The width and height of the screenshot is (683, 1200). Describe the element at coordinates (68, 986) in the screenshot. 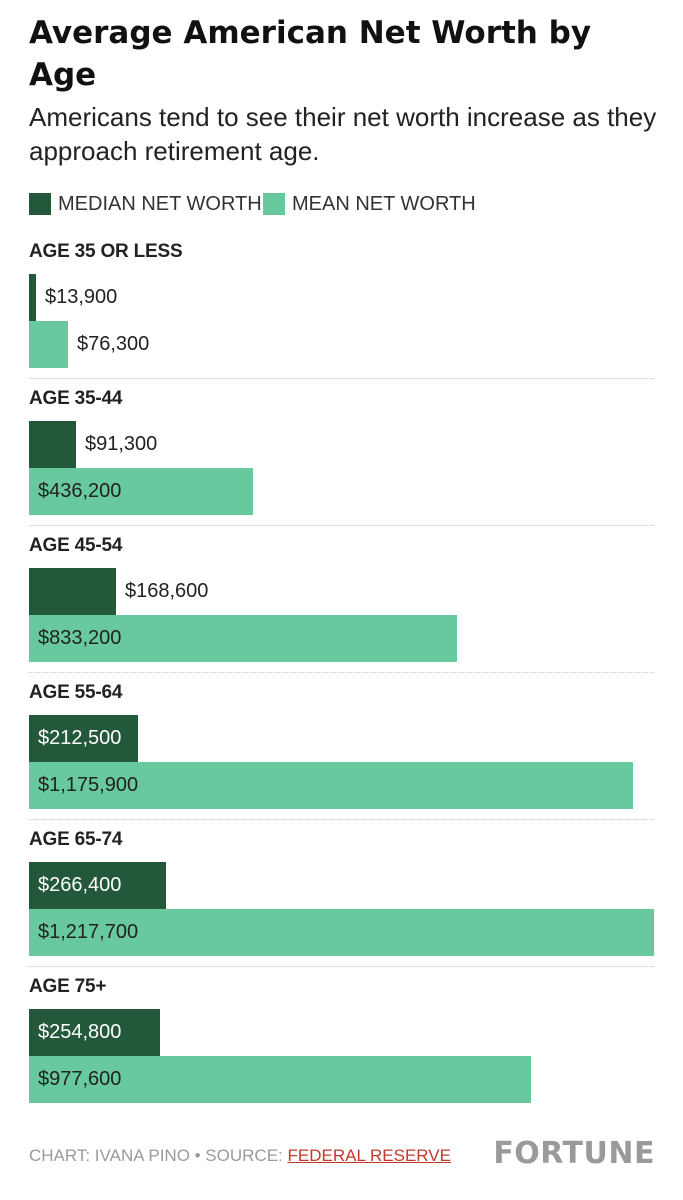

I see `group-label-age-75: AGE 75+` at that location.